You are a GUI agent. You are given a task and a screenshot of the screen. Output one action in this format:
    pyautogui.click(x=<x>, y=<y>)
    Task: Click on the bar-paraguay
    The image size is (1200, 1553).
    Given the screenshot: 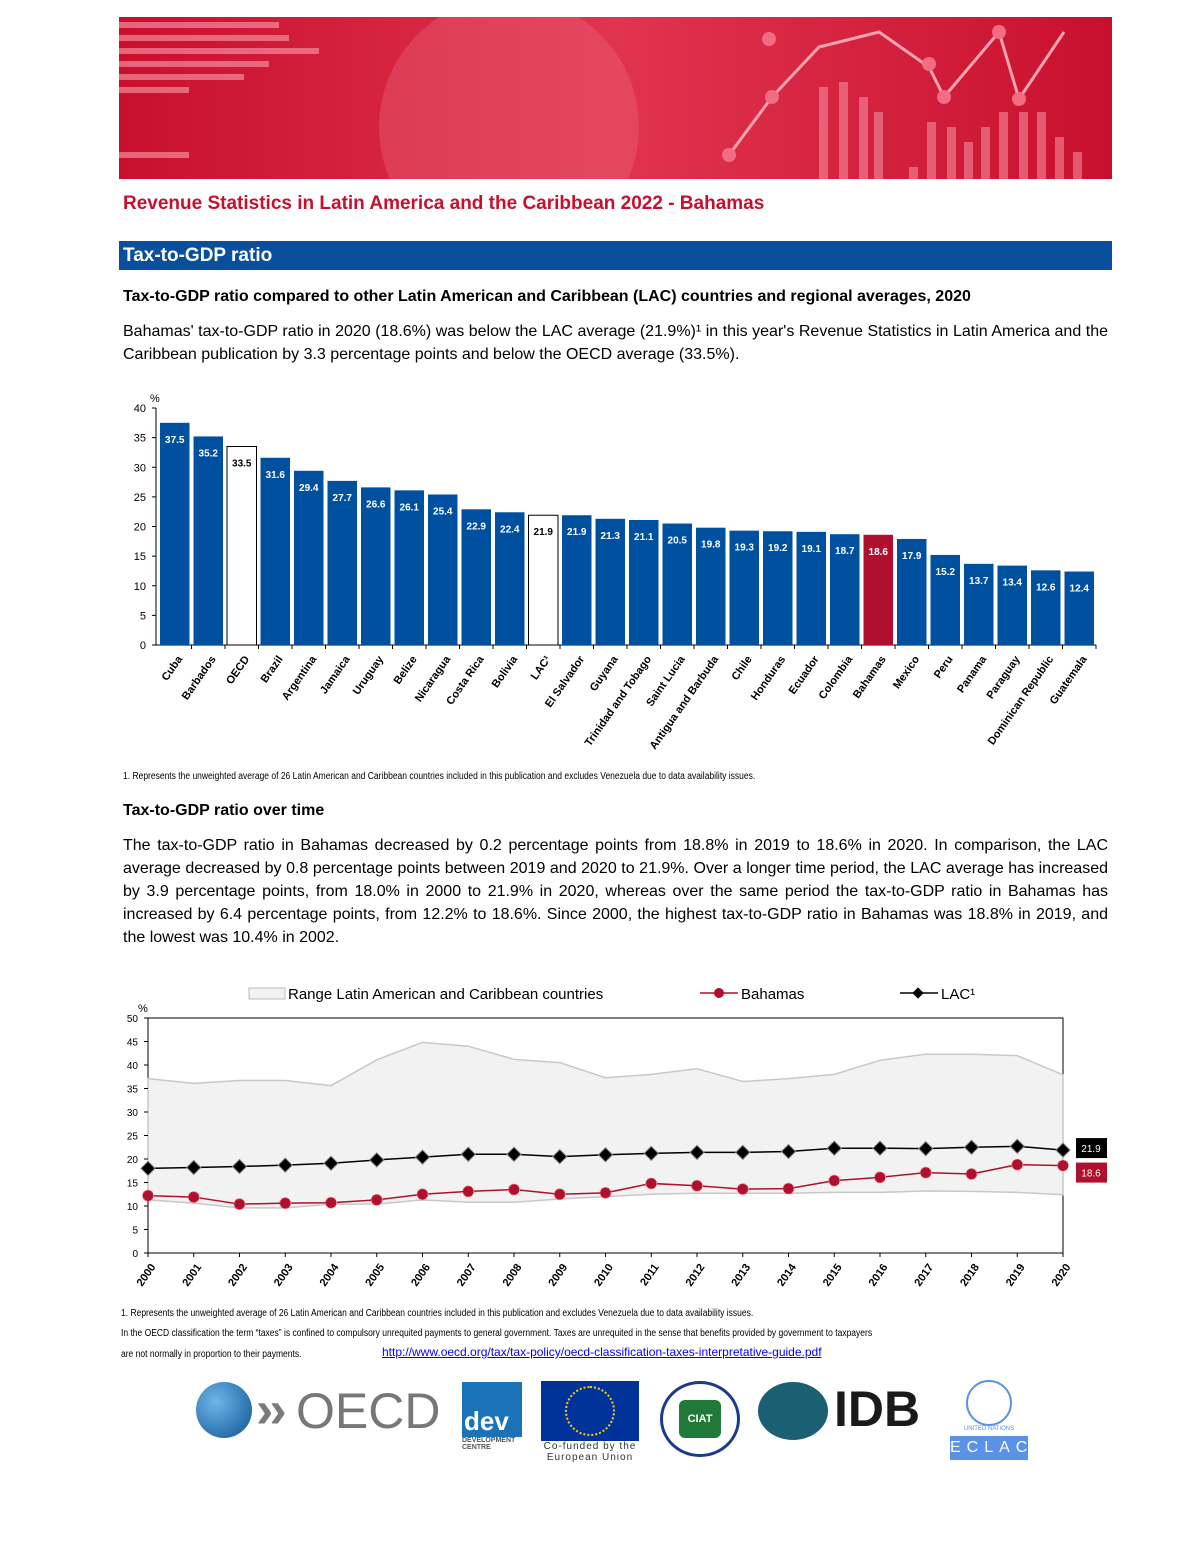 What is the action you would take?
    pyautogui.click(x=1012, y=605)
    